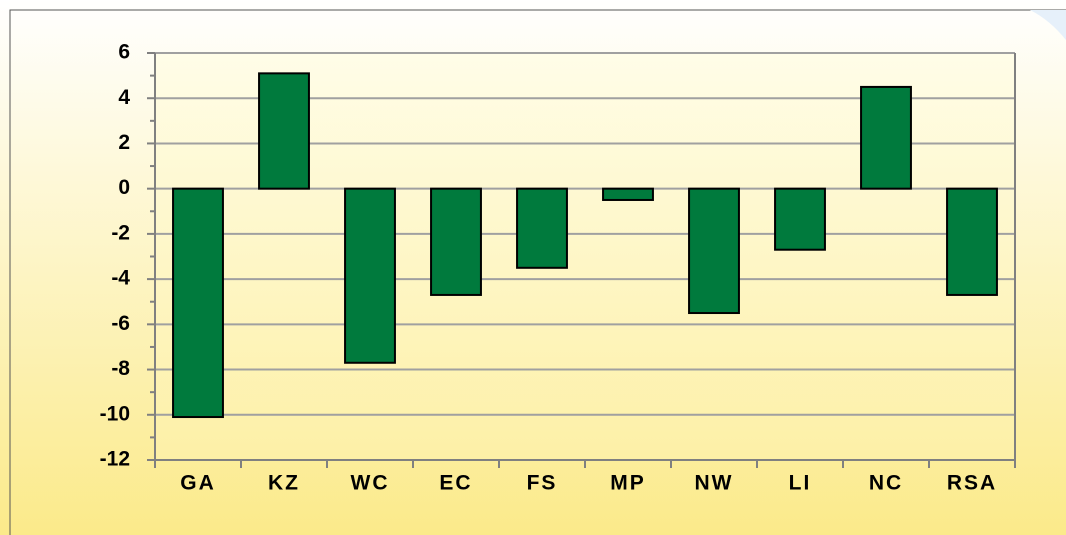 This screenshot has height=535, width=1066. Describe the element at coordinates (370, 483) in the screenshot. I see `x-tick-label: WC` at that location.